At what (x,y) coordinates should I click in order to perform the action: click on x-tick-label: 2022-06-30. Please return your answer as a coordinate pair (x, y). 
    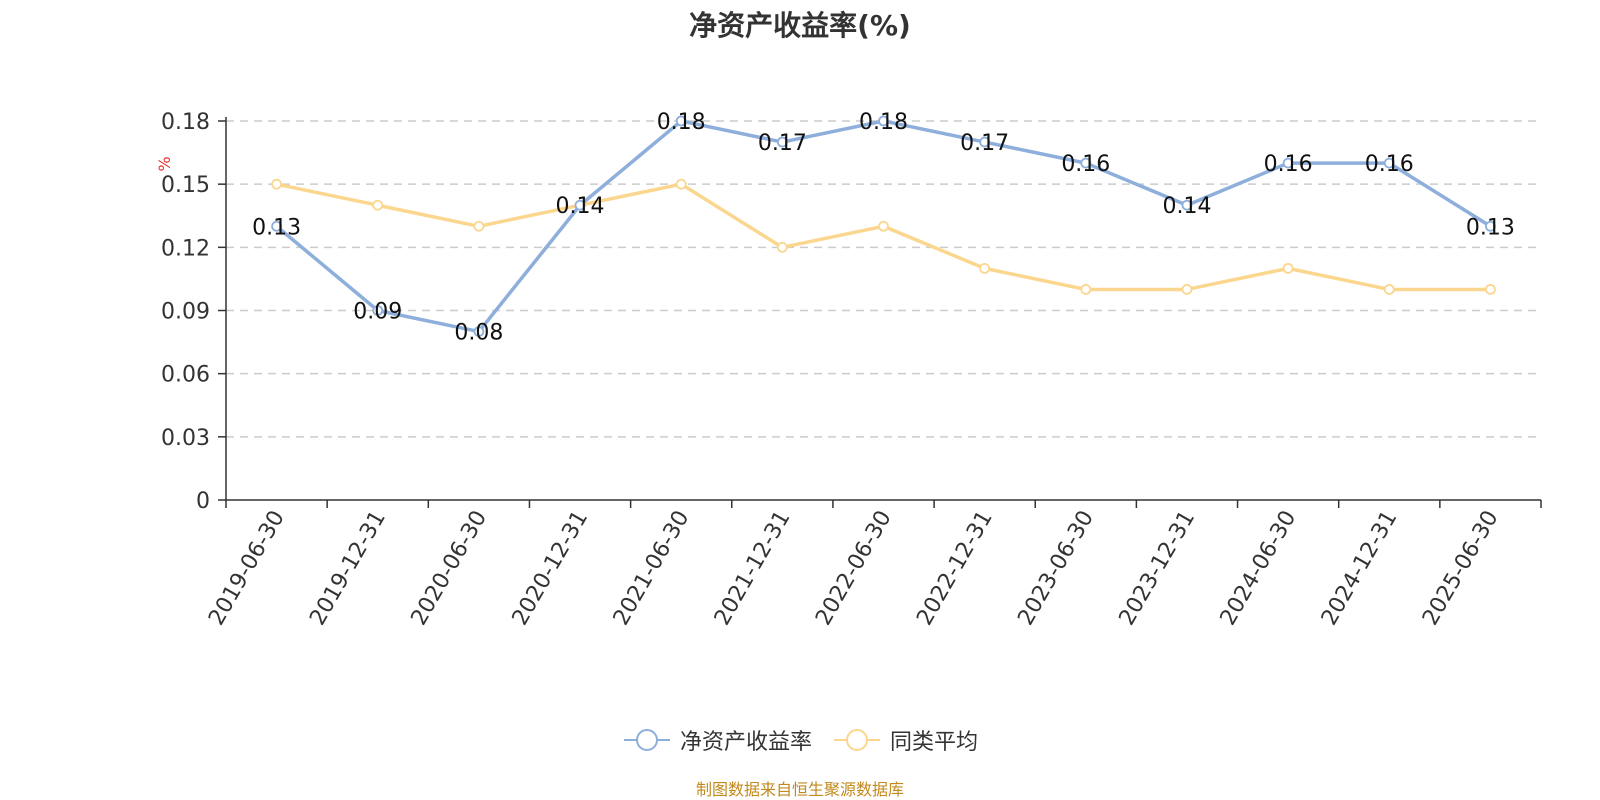
    Looking at the image, I should click on (854, 568).